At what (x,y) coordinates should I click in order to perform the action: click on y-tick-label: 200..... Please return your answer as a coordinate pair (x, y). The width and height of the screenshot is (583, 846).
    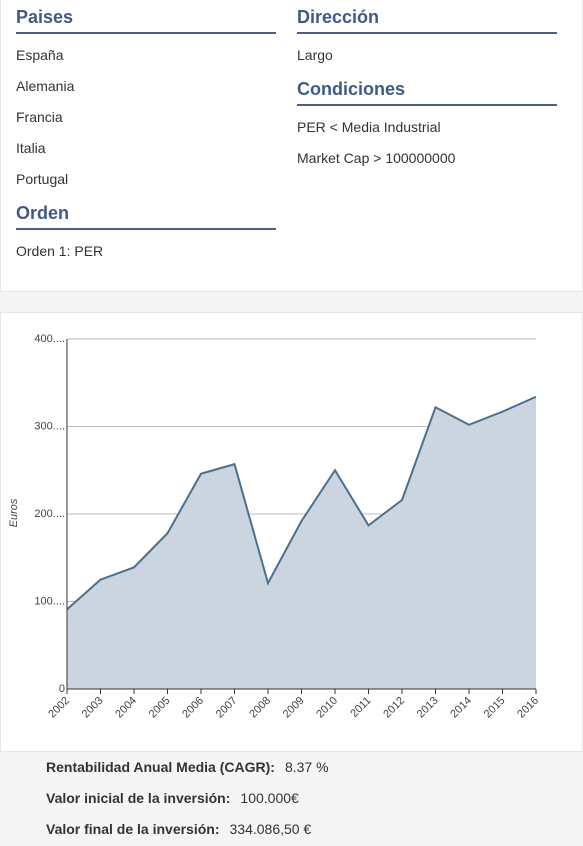
    Looking at the image, I should click on (49, 514).